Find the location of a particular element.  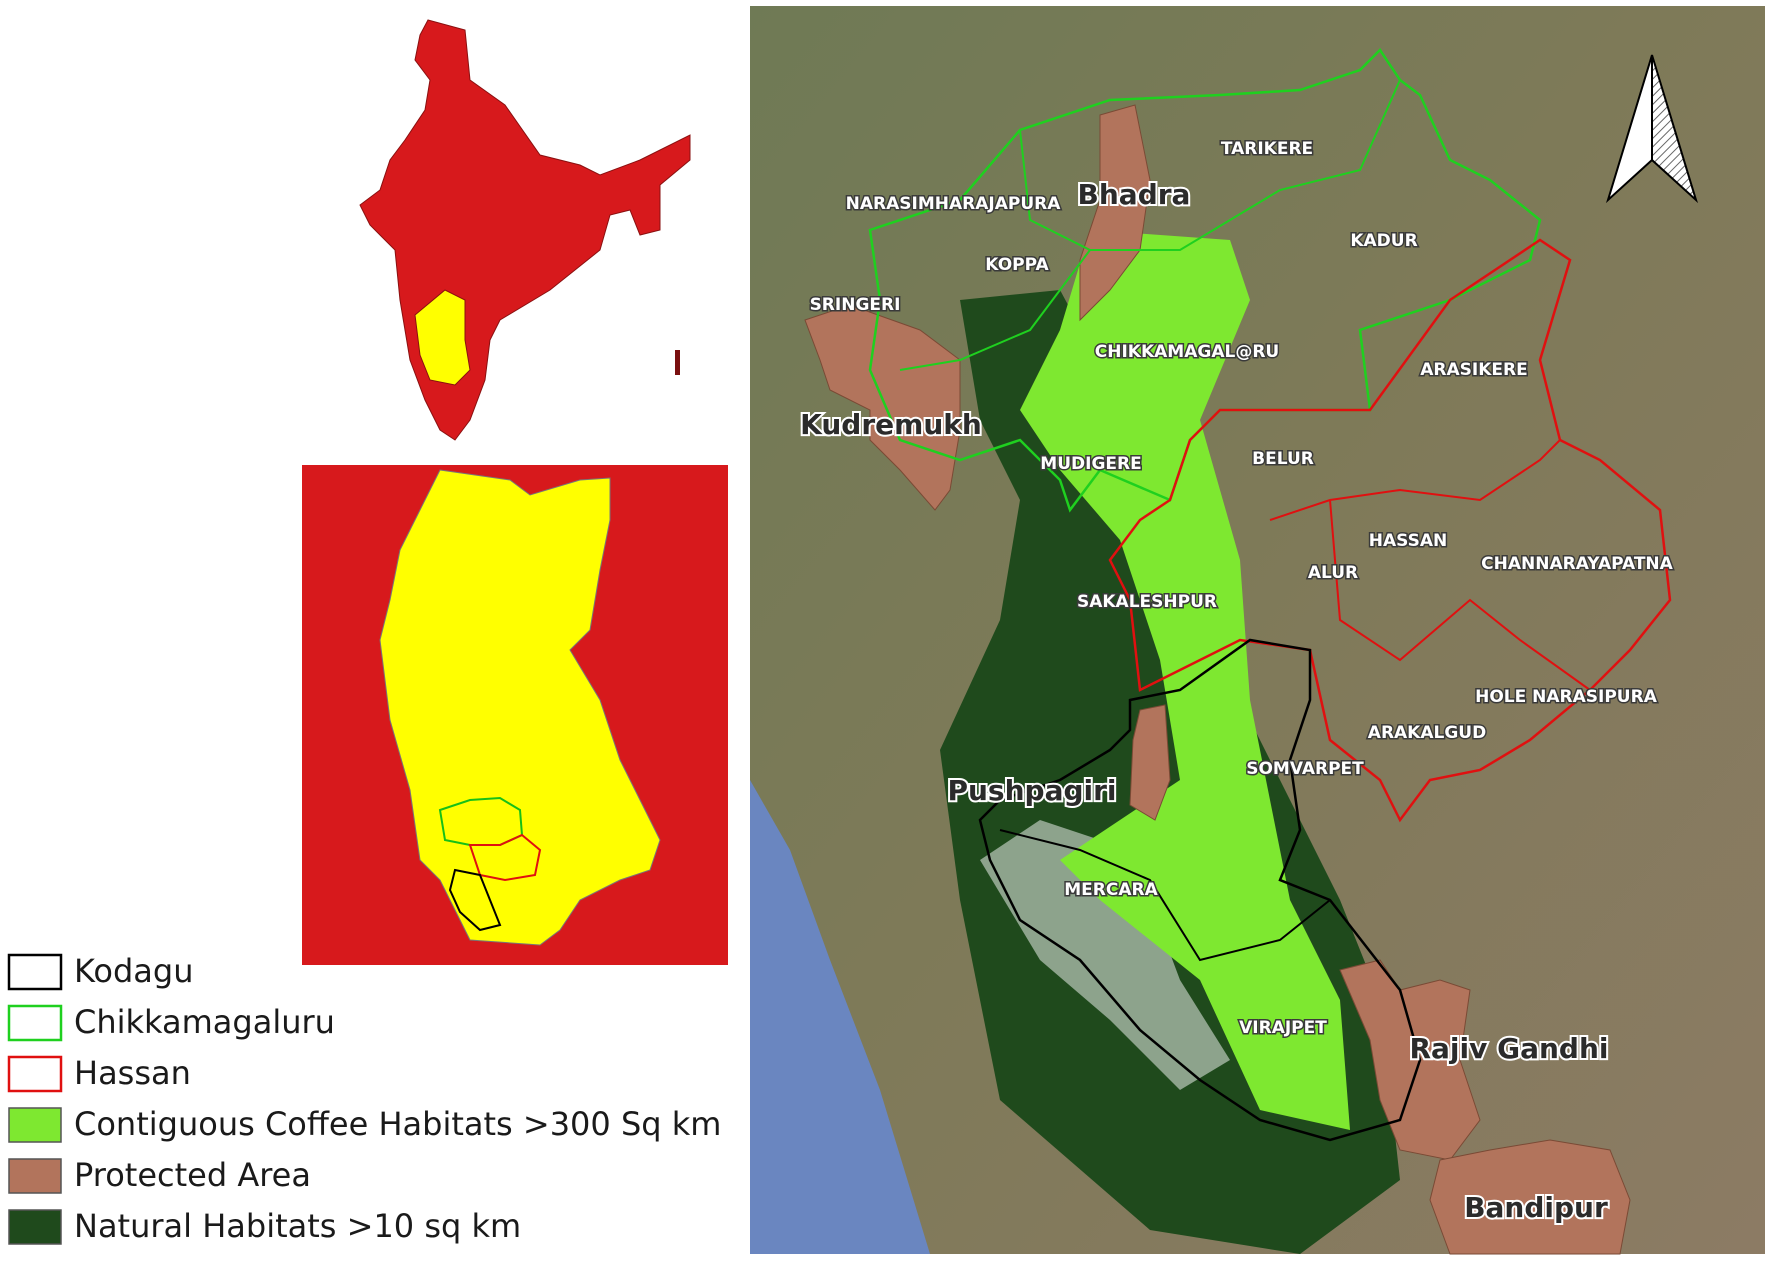

taluk-label: SOMVARPET is located at coordinates (1305, 769).